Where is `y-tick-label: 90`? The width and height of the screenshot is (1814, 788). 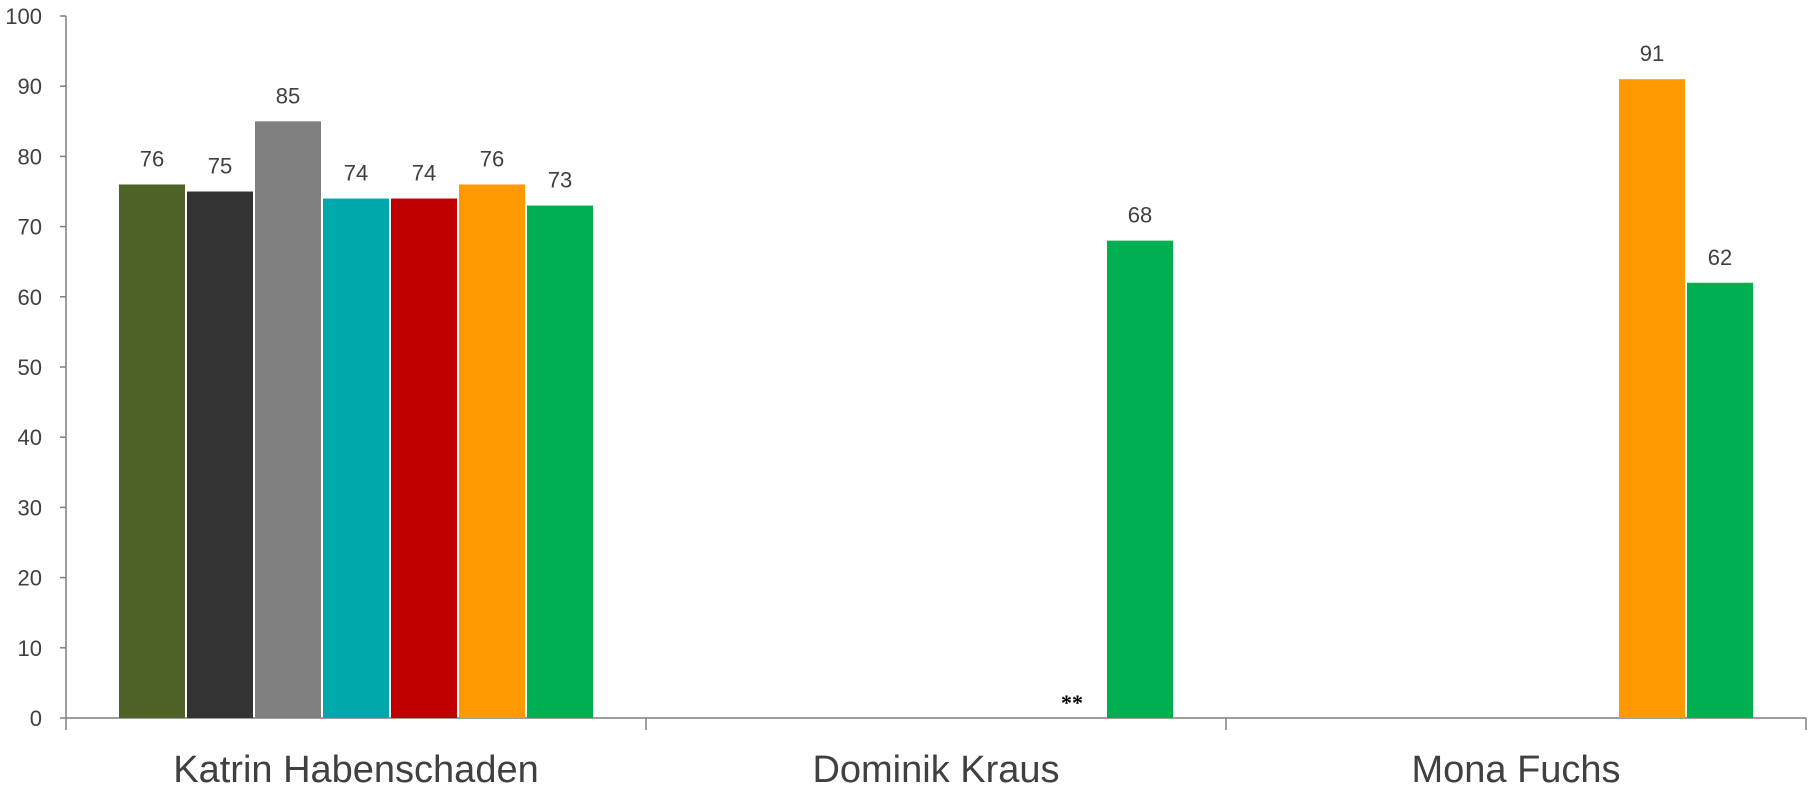 y-tick-label: 90 is located at coordinates (30, 86).